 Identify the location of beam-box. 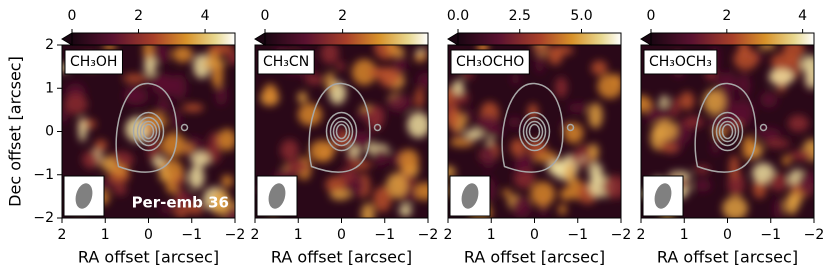
(84, 196).